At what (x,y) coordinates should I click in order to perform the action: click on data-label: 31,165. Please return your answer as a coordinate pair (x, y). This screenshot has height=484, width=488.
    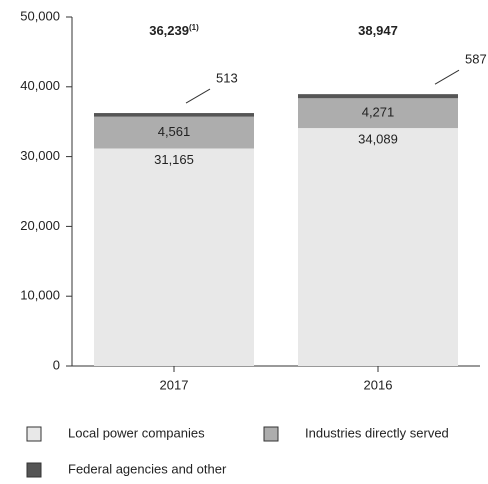
    Looking at the image, I should click on (174, 159).